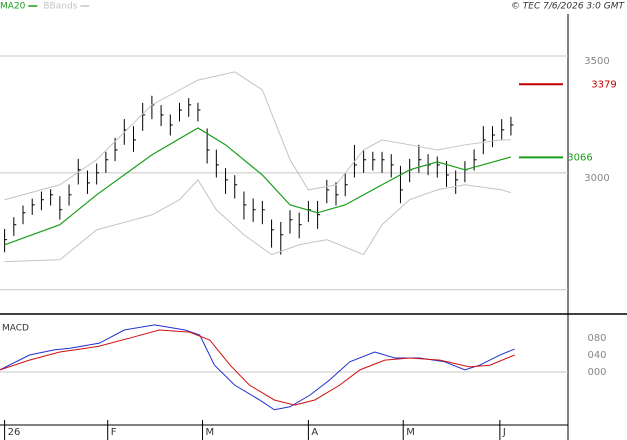  I want to click on y-tick-label: 040, so click(596, 355).